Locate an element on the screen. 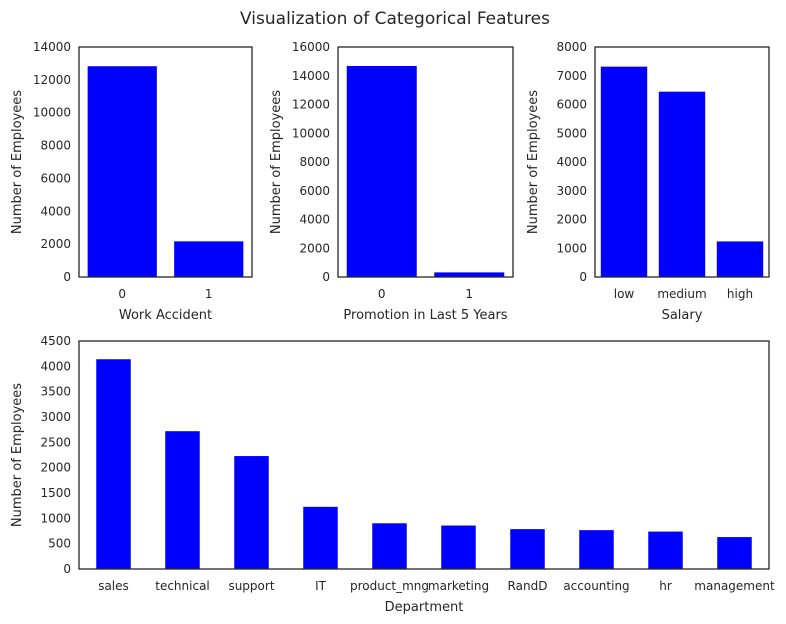 The image size is (786, 624). x-axis-label: Work Accident is located at coordinates (165, 315).